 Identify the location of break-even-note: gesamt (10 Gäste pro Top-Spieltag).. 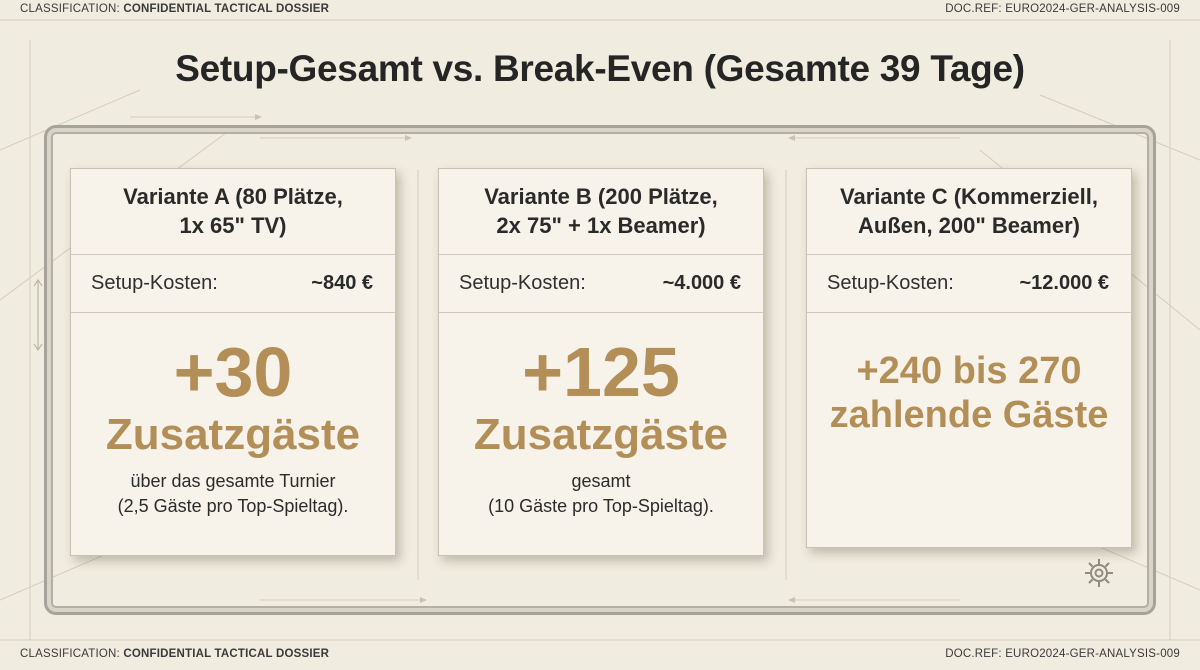
(601, 494).